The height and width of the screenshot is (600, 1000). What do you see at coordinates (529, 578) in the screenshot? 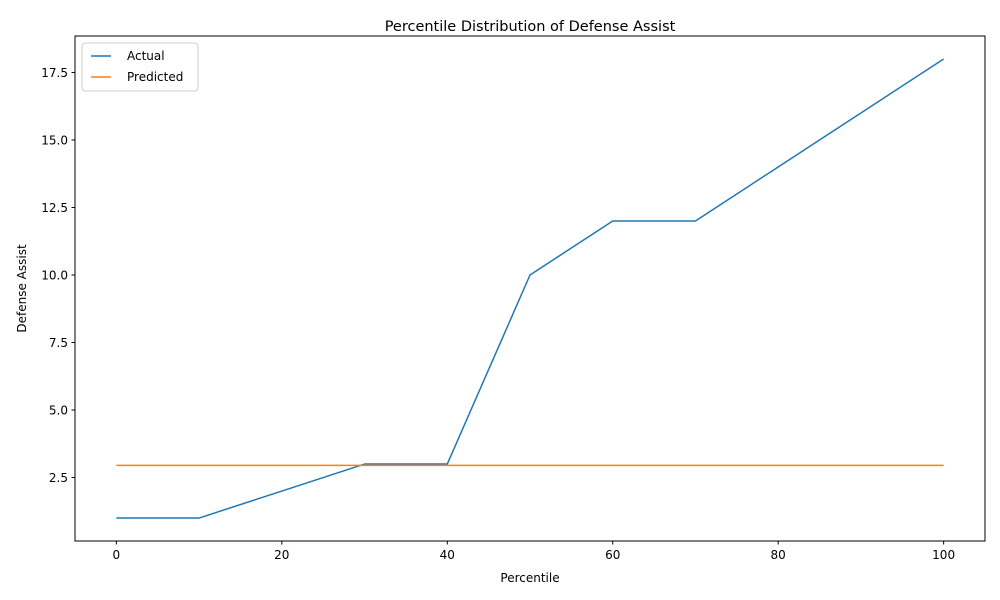
I see `x-axis-label: Percentile` at bounding box center [529, 578].